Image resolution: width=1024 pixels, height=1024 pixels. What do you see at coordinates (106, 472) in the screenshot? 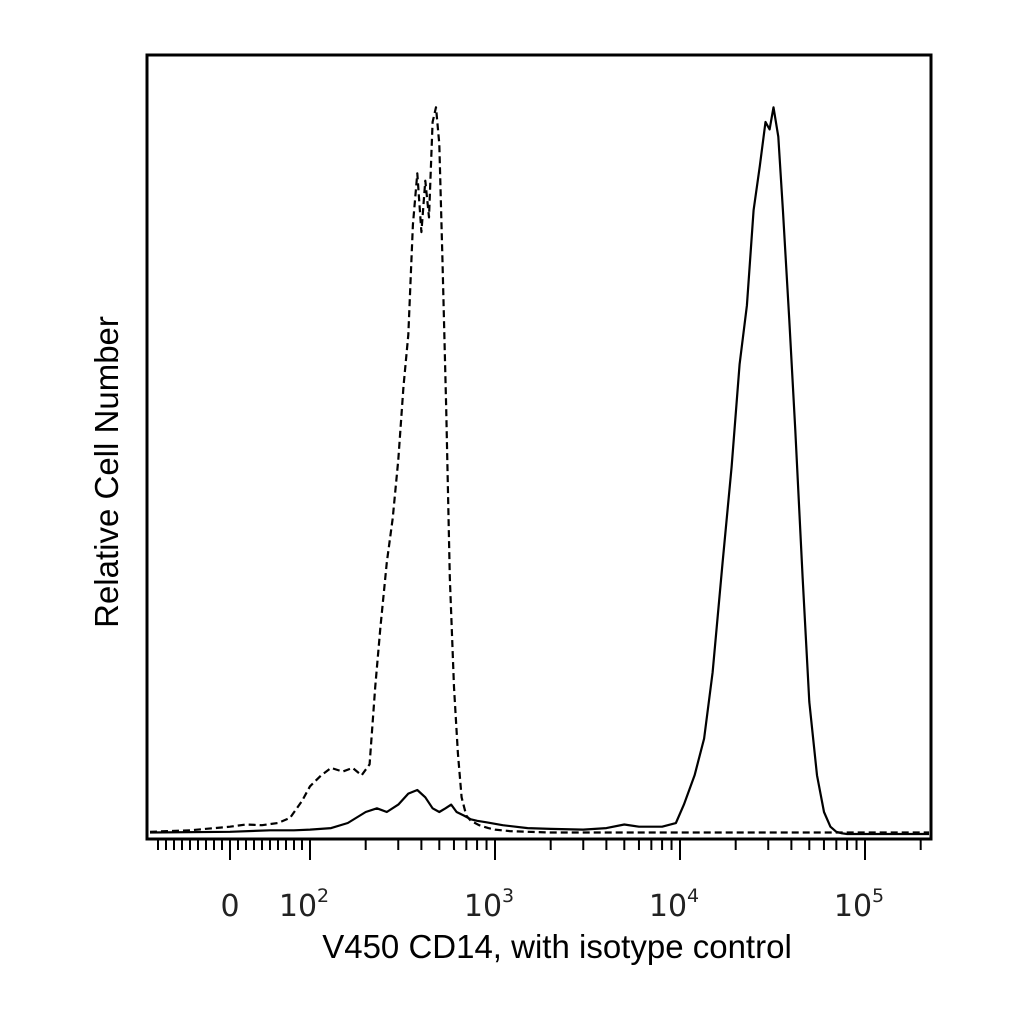
I see `y-axis-label: Relative Cell Number` at bounding box center [106, 472].